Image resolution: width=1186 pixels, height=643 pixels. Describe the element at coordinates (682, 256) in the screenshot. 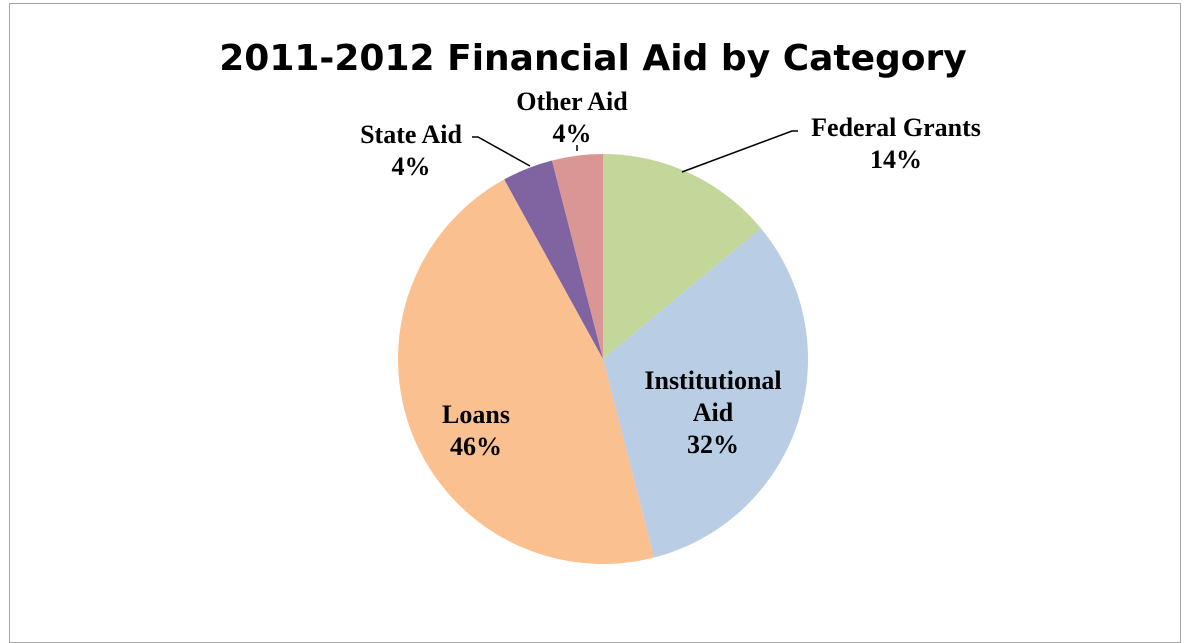

I see `pie-slice-federal-grants` at that location.